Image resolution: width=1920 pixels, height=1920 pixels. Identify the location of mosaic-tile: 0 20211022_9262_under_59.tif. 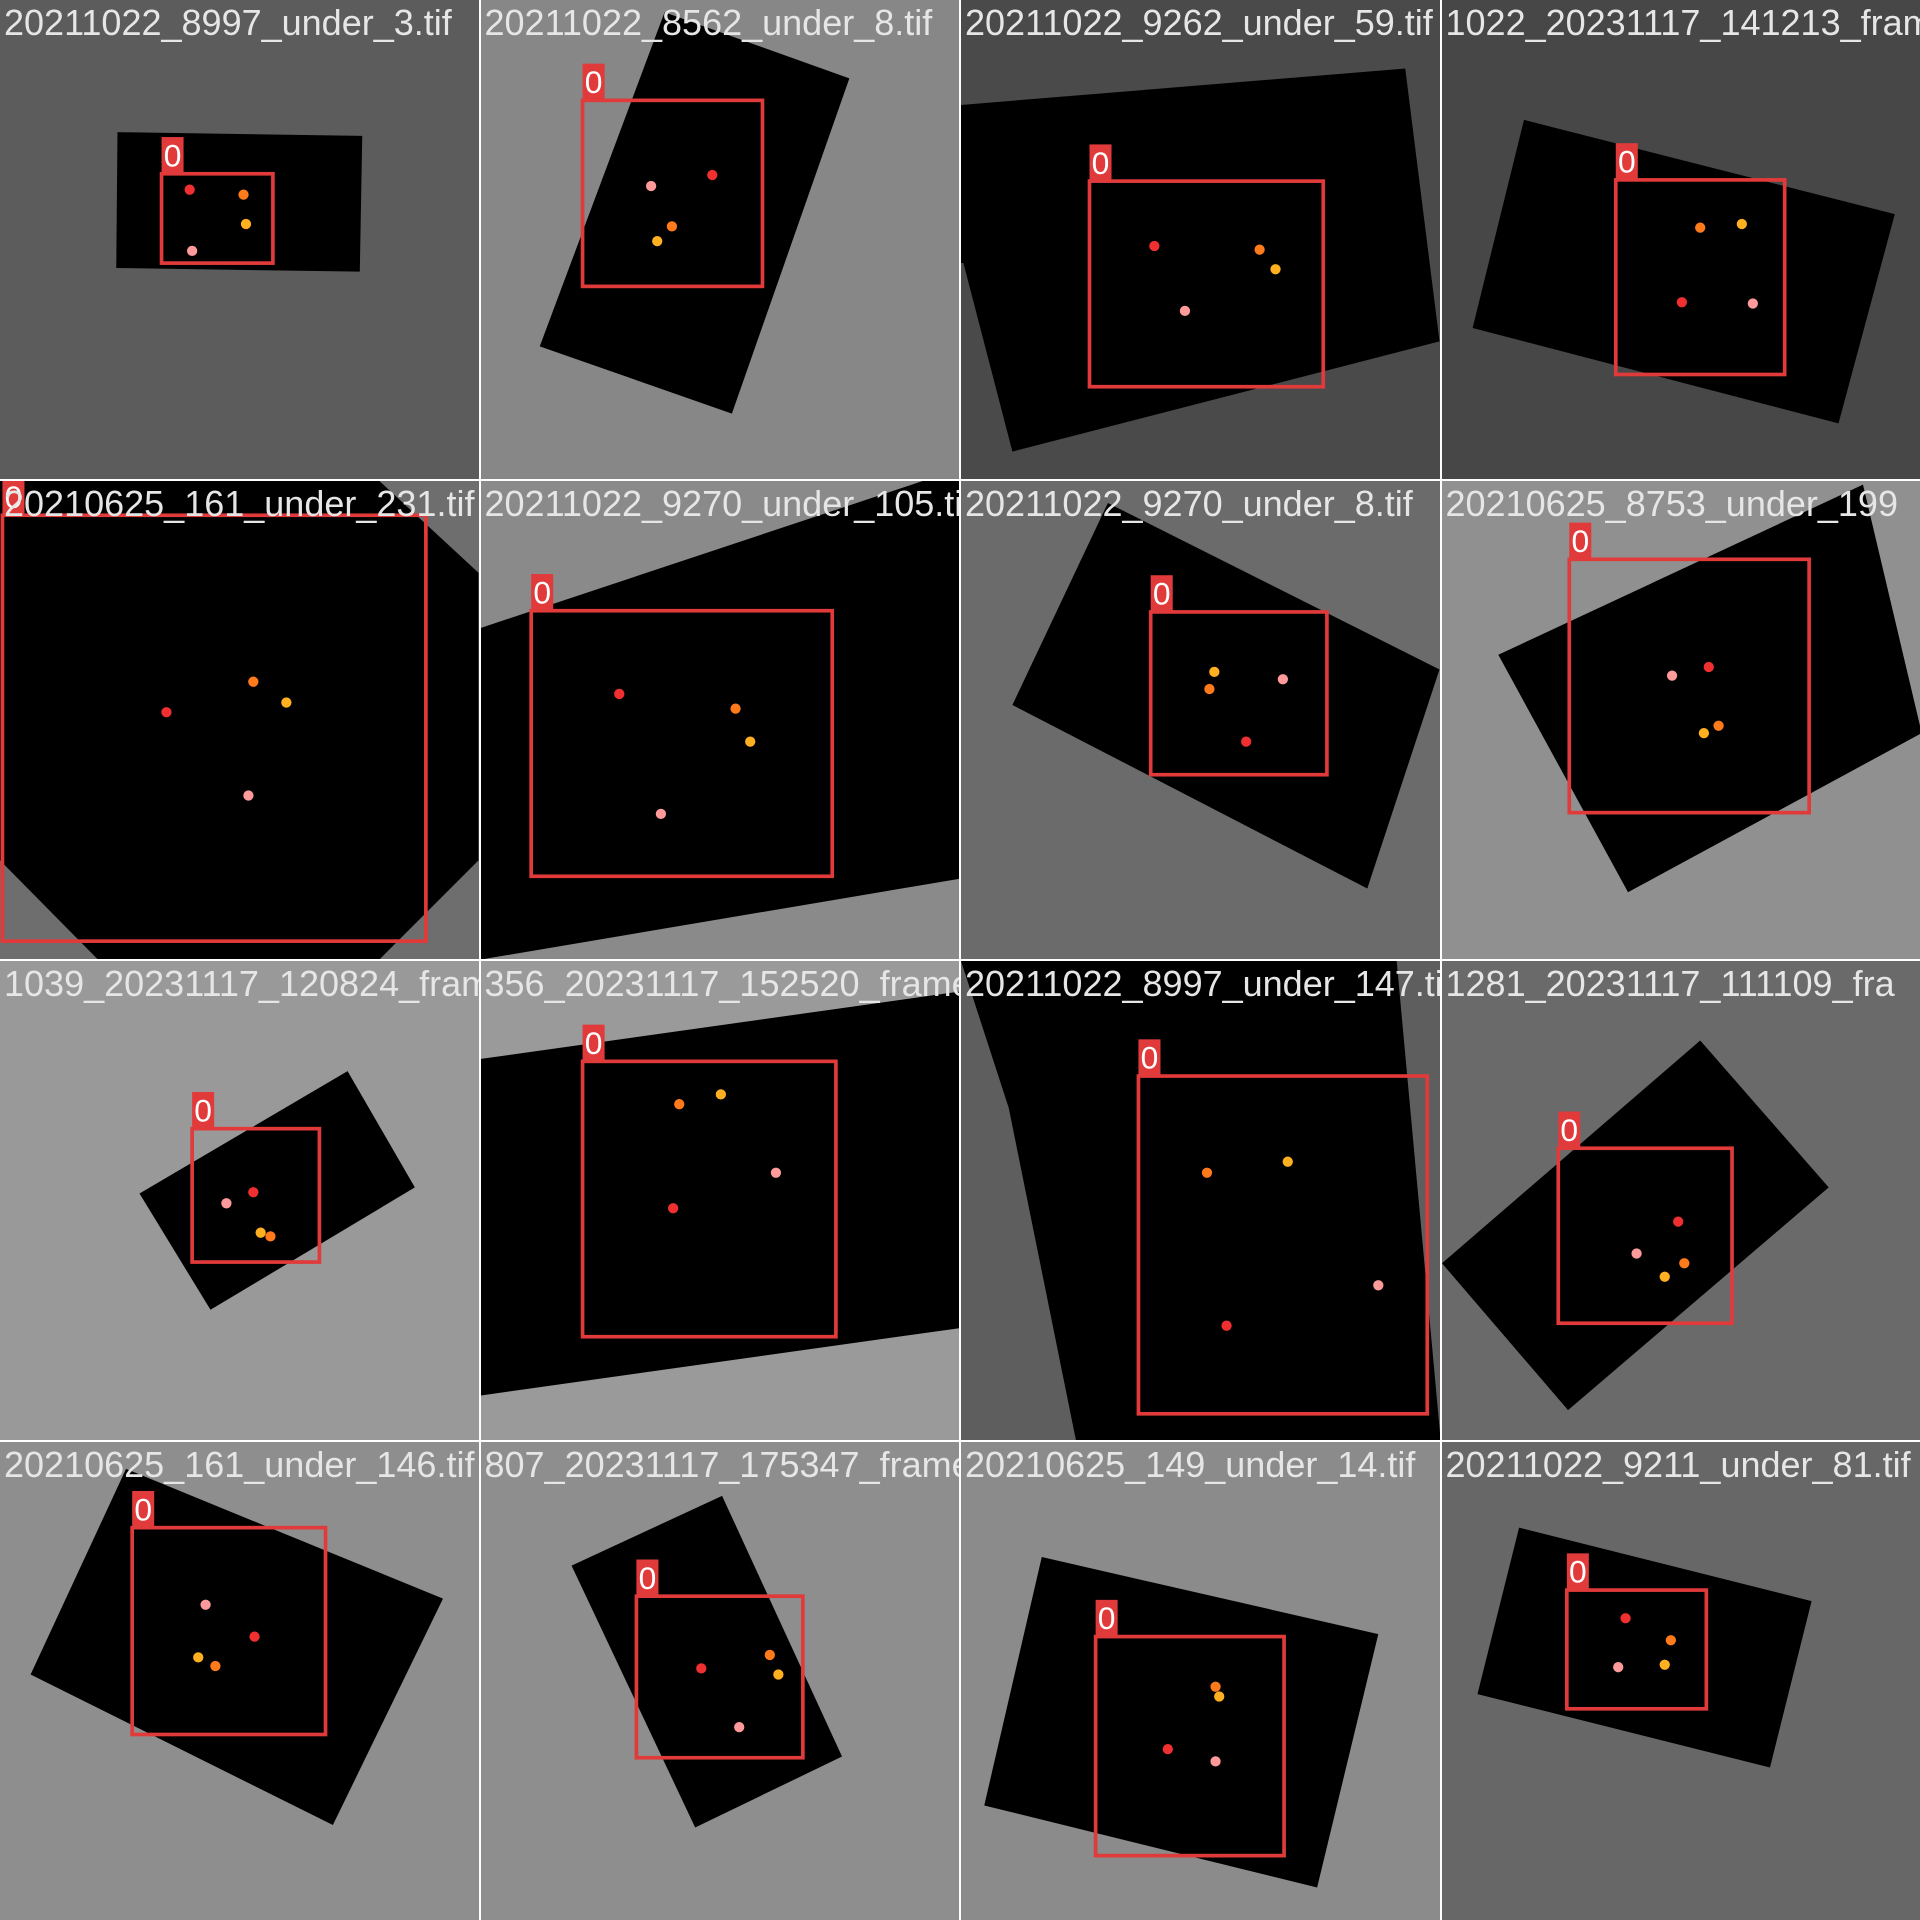
(1200, 239).